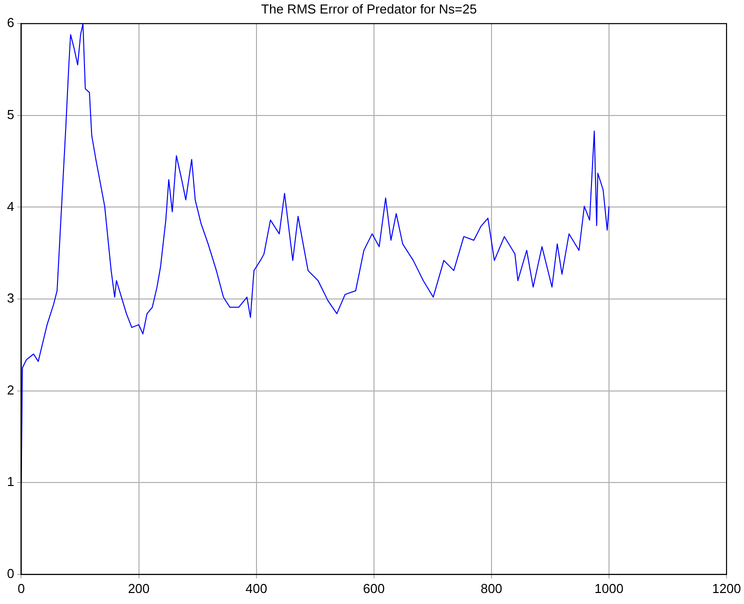  I want to click on y-tick-label: 1, so click(10, 482).